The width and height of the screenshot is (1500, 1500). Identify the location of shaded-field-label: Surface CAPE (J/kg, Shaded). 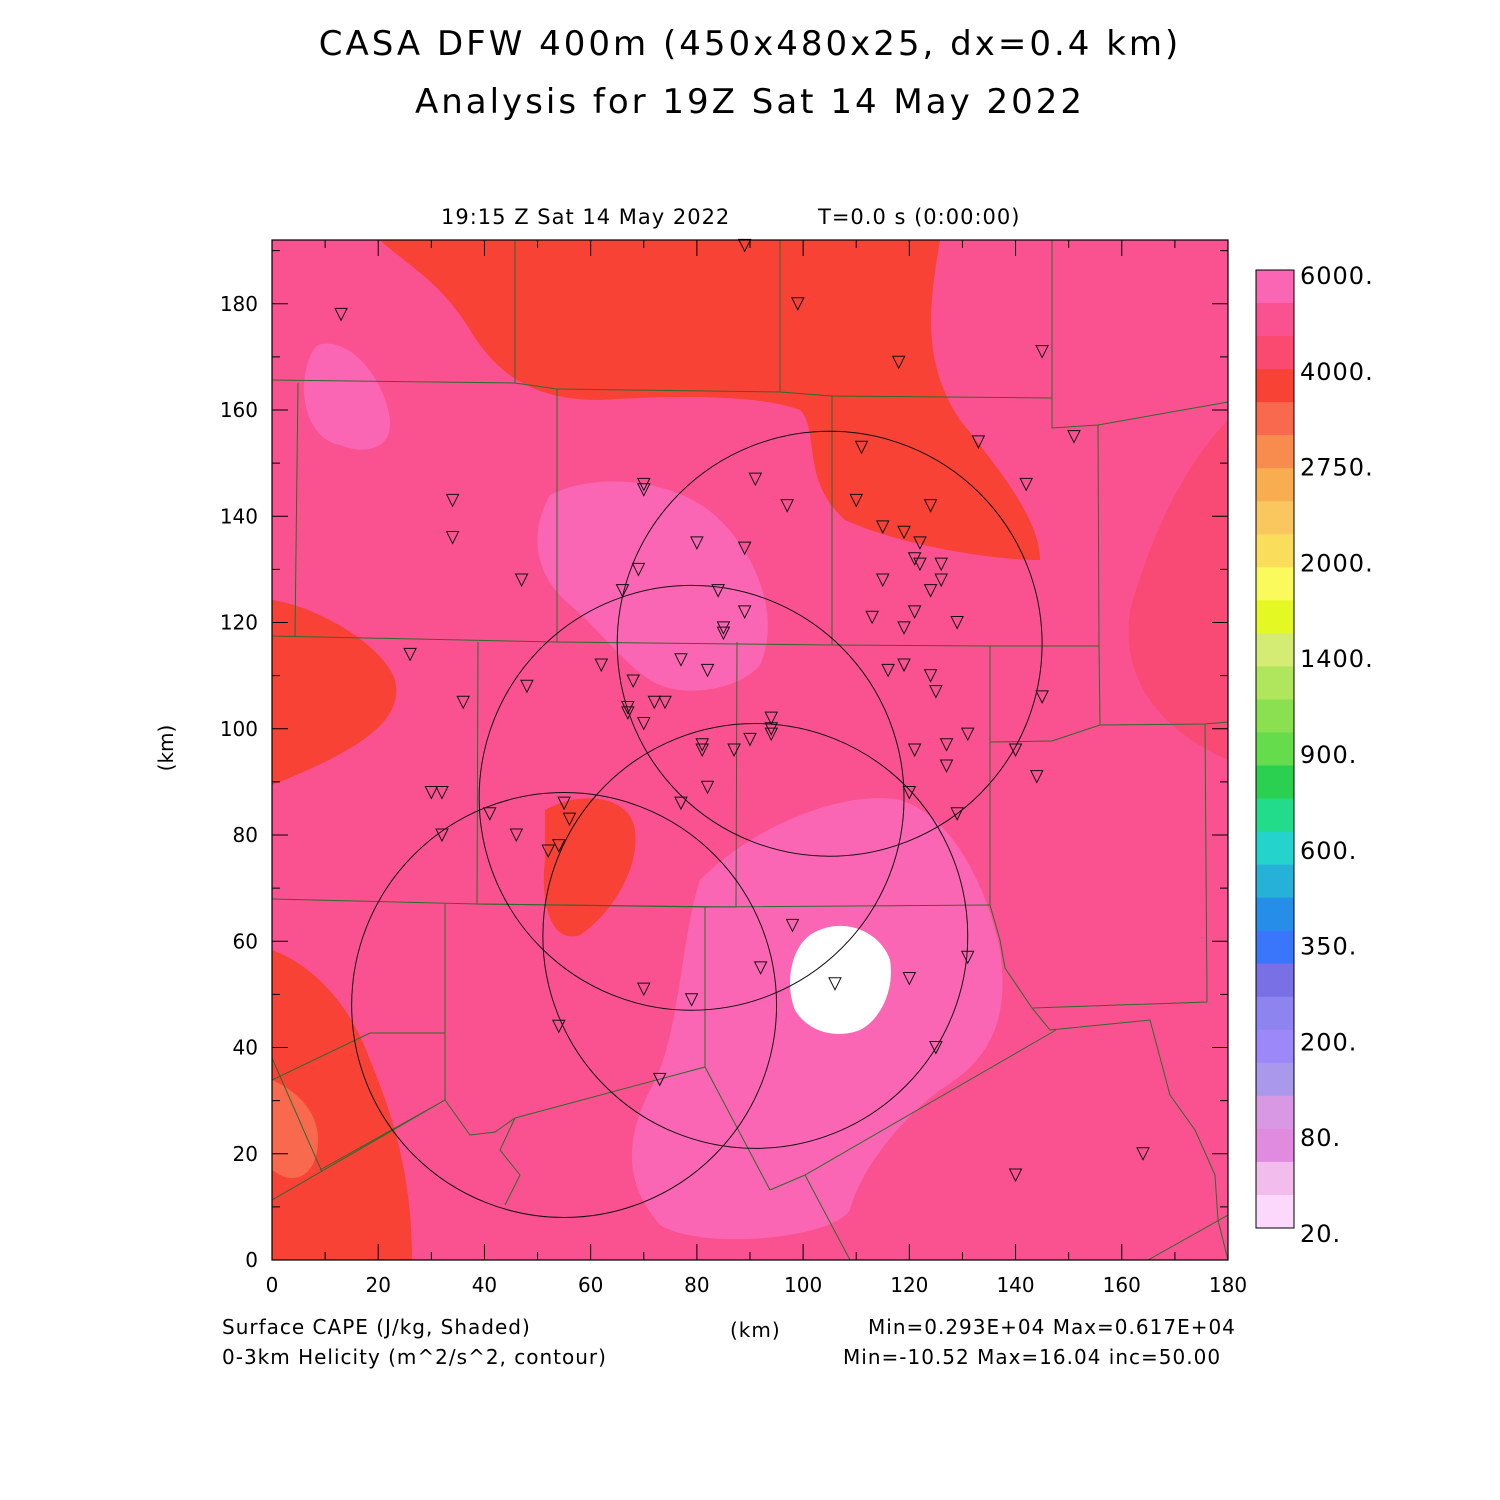
(376, 1327).